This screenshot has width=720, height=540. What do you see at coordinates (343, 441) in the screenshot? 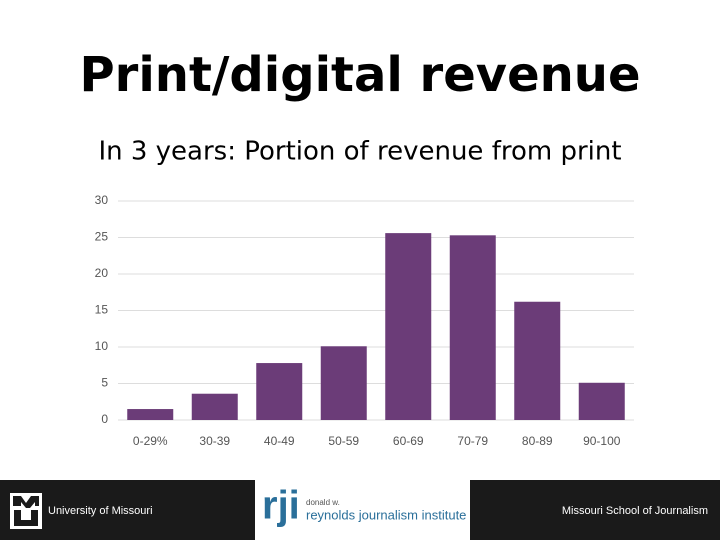
I see `x-tick-label: 50-59` at bounding box center [343, 441].